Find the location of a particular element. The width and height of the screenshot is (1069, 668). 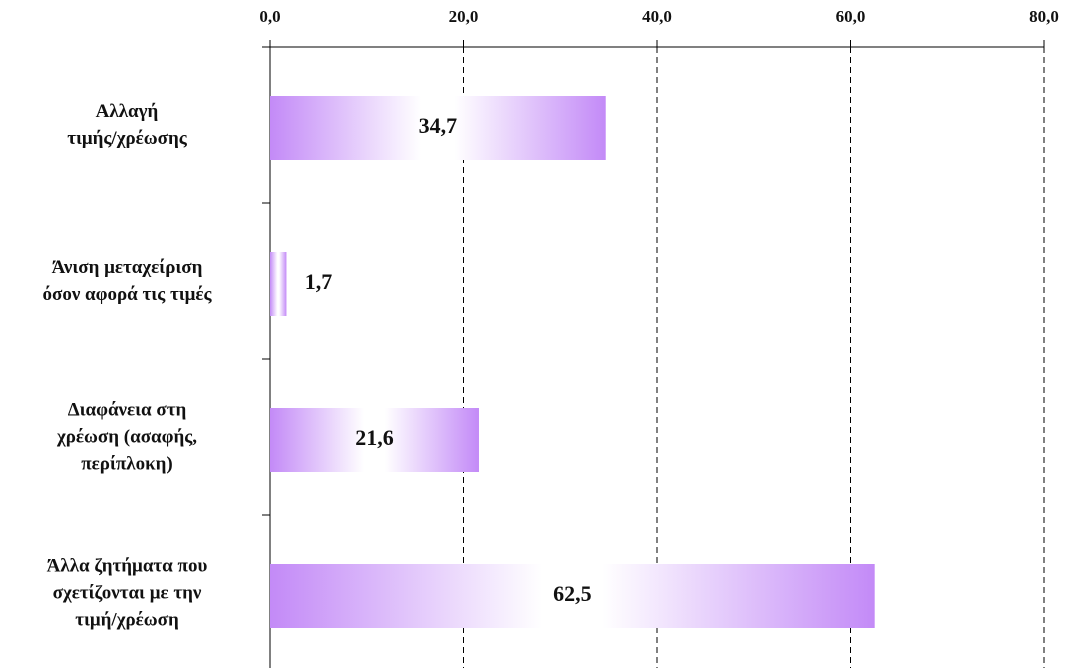

category-label: Άνιση μεταχείριση όσον αφορά τις τιμές is located at coordinates (127, 281).